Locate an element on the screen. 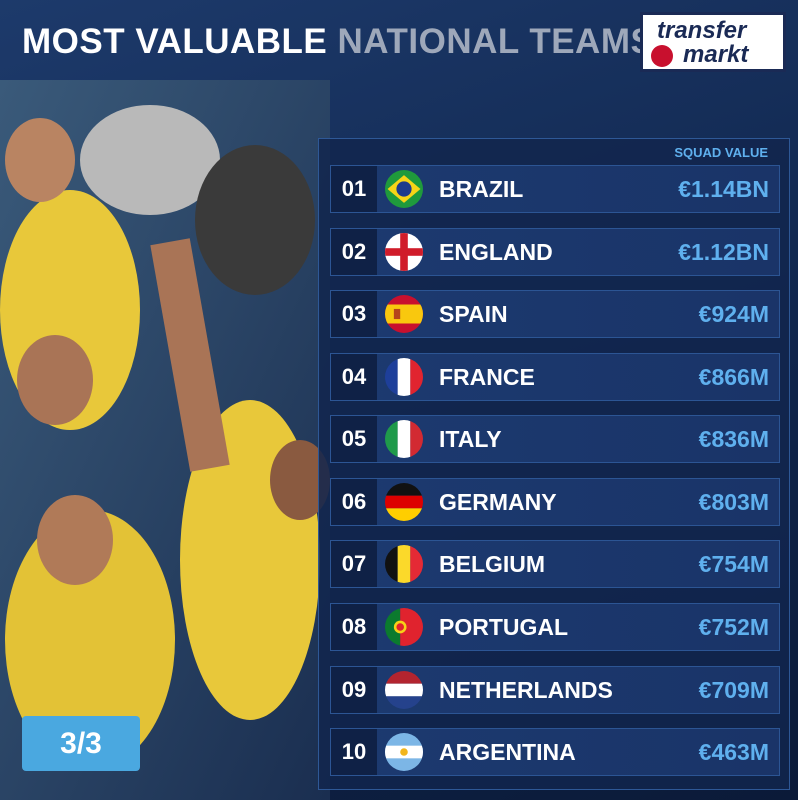 The height and width of the screenshot is (800, 798). country: BRAZIL is located at coordinates (481, 189).